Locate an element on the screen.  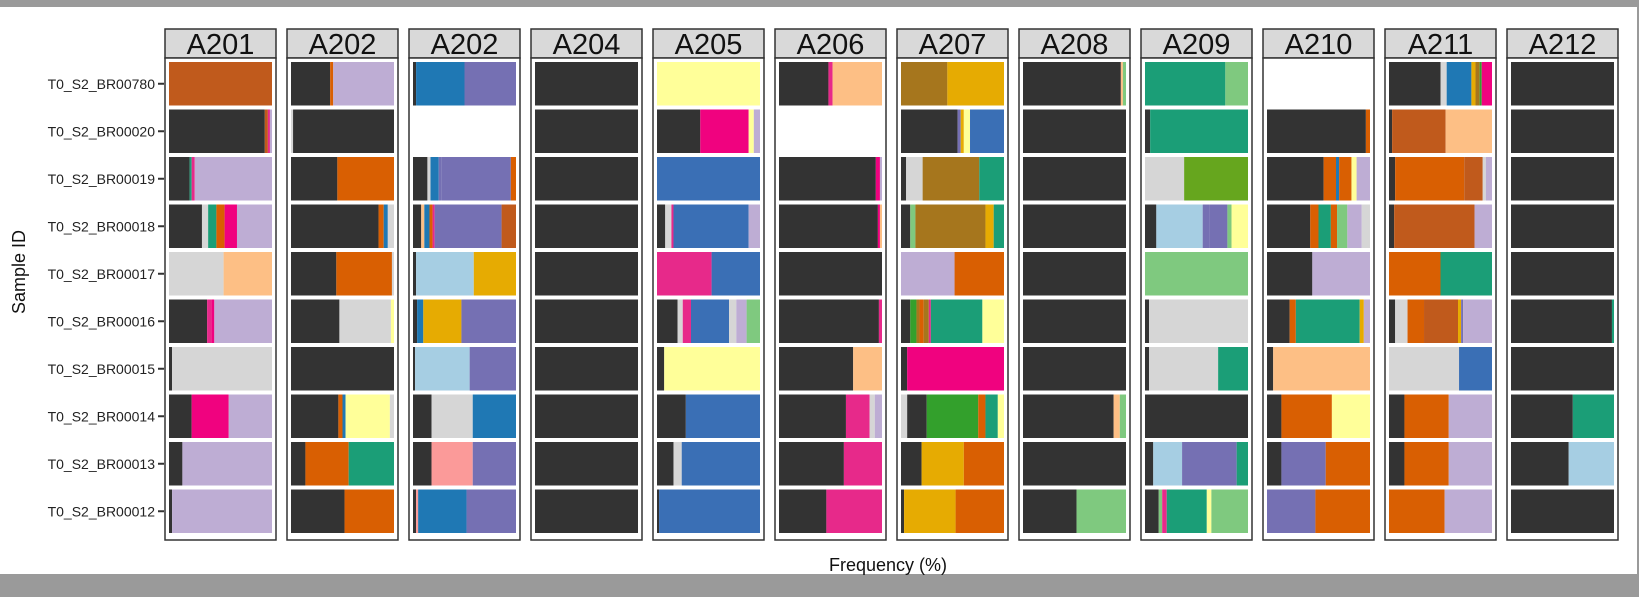
y-tick-label: T0_S2_BR00019 is located at coordinates (102, 179).